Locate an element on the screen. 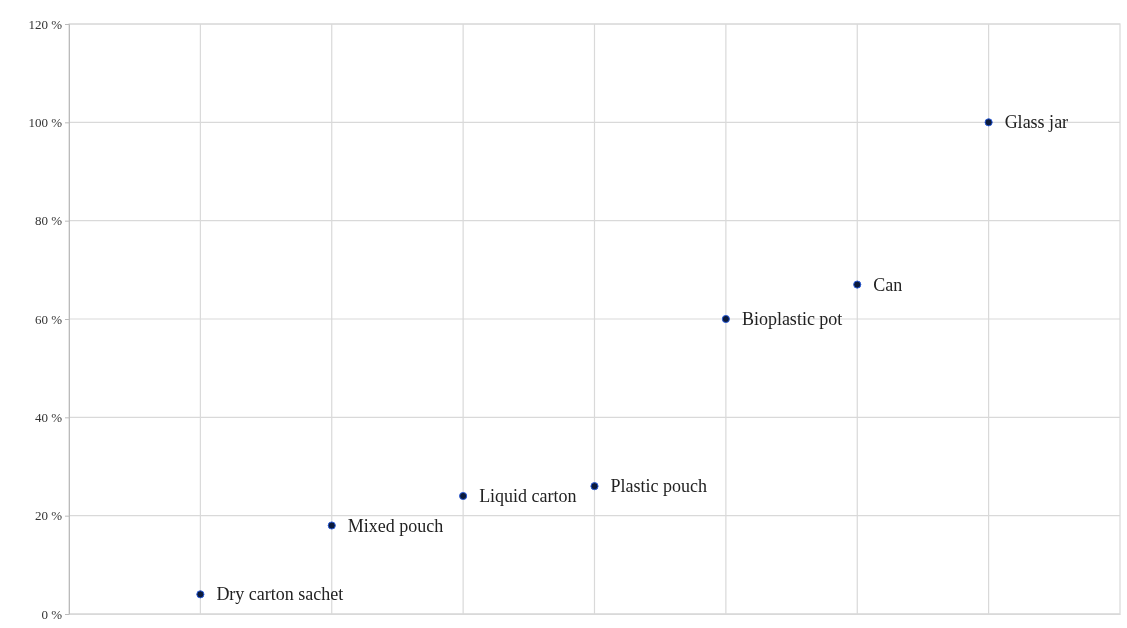  y-tick-label: 0 % is located at coordinates (52, 614).